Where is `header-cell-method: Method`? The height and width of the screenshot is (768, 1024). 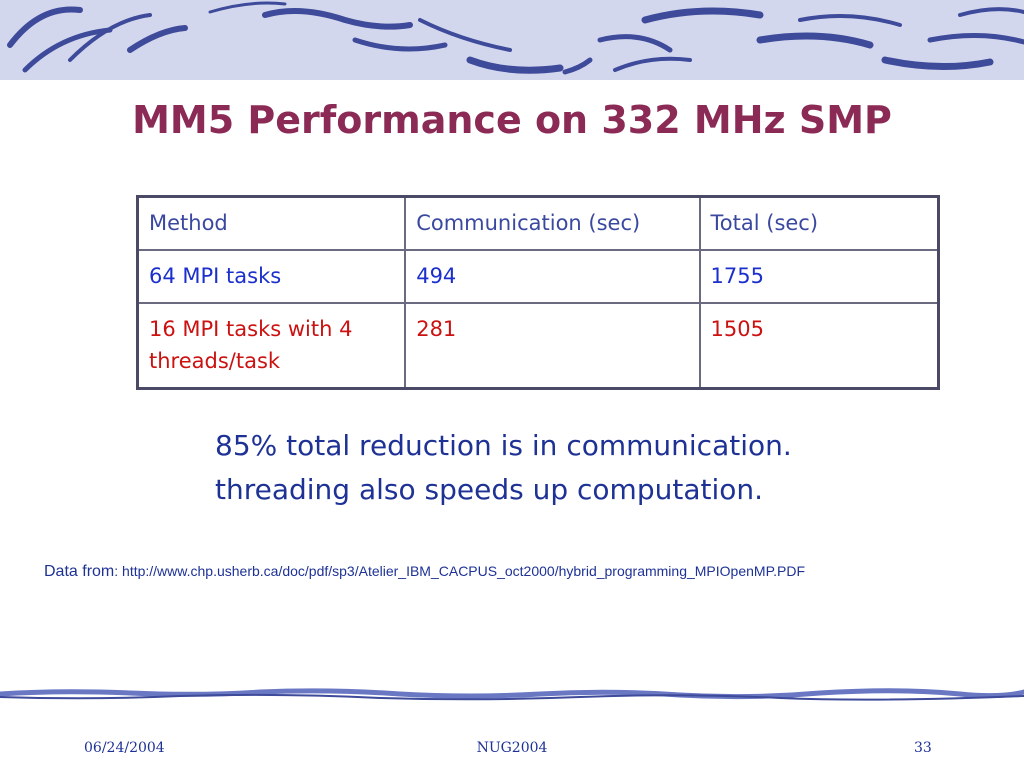 header-cell-method: Method is located at coordinates (271, 223).